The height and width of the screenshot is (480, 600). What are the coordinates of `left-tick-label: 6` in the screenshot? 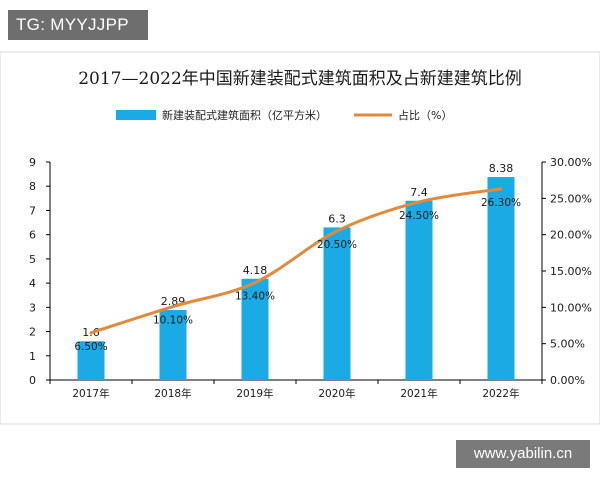 It's located at (32, 235).